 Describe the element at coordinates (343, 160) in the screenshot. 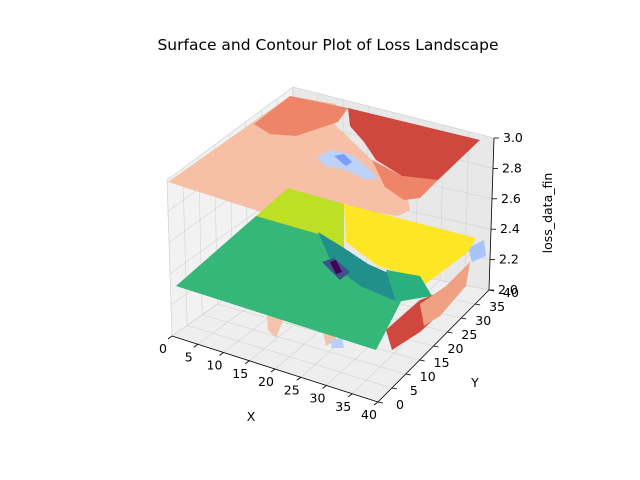

I see `contour-region-blue` at that location.